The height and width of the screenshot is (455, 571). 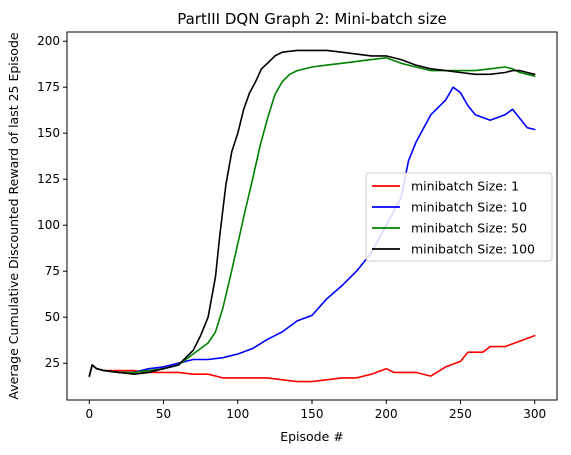 What do you see at coordinates (469, 207) in the screenshot?
I see `legend-label: minibatch Size: 10` at bounding box center [469, 207].